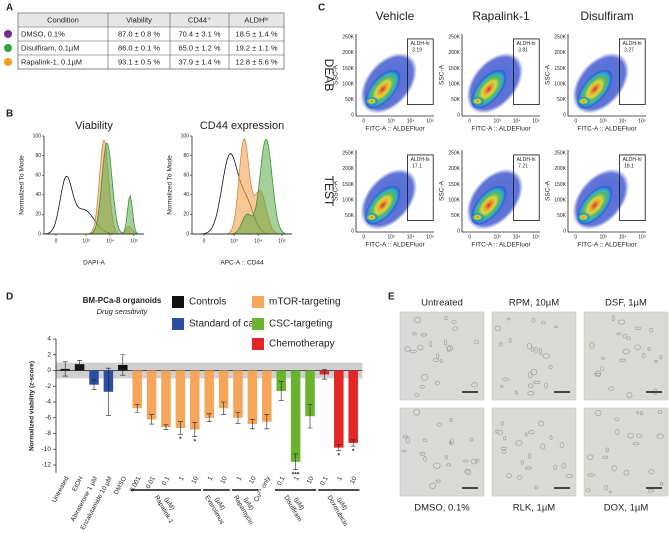 The width and height of the screenshot is (669, 533). Describe the element at coordinates (329, 191) in the screenshot. I see `row-label: TEST` at that location.